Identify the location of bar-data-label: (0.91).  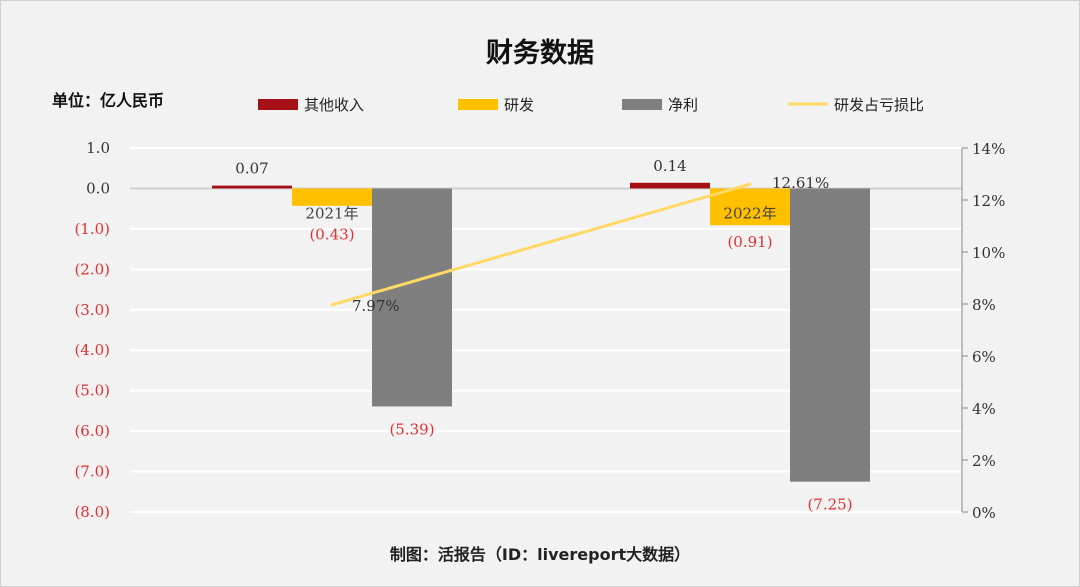
(749, 242).